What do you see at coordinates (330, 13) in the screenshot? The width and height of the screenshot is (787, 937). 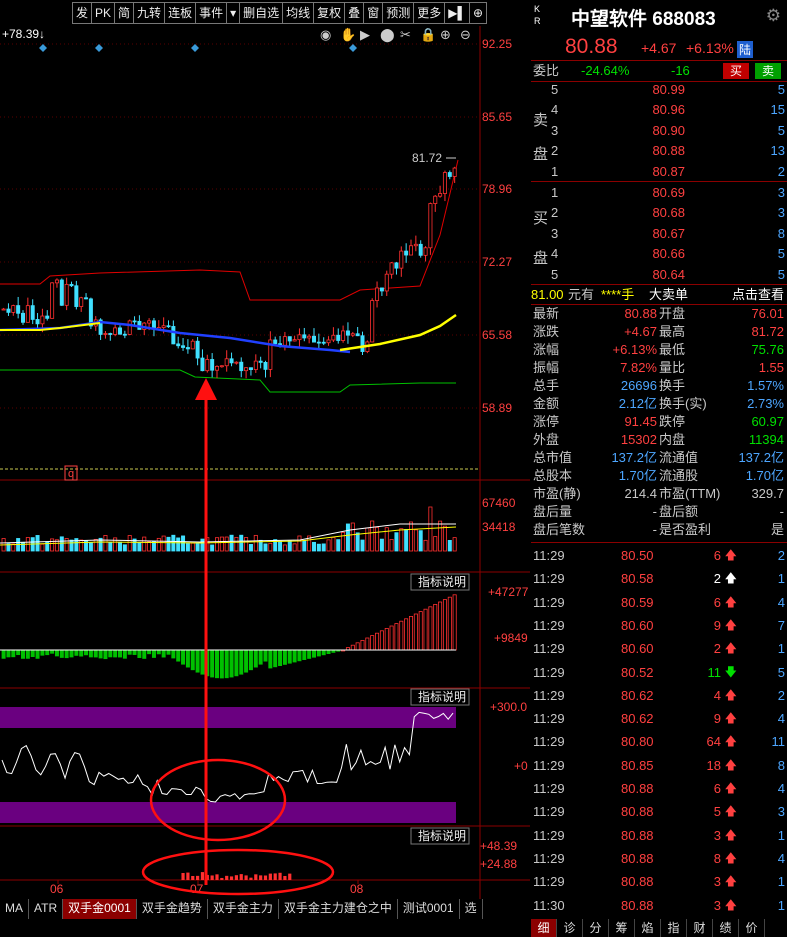 I see `toolbar-btn-9: 复权` at bounding box center [330, 13].